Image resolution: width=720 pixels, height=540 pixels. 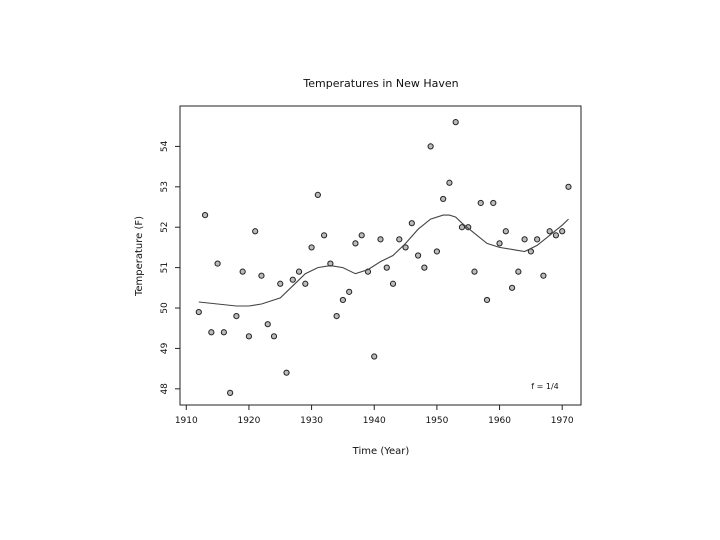 What do you see at coordinates (139, 256) in the screenshot?
I see `y-axis-label: Temperature (F)` at bounding box center [139, 256].